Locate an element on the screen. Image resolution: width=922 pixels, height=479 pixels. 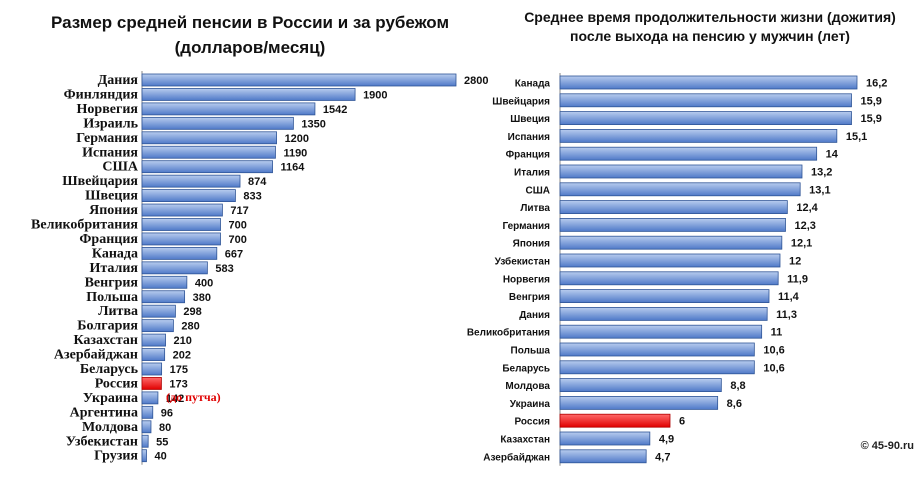
pension-category-label-3: Норвегия is located at coordinates (108, 109).